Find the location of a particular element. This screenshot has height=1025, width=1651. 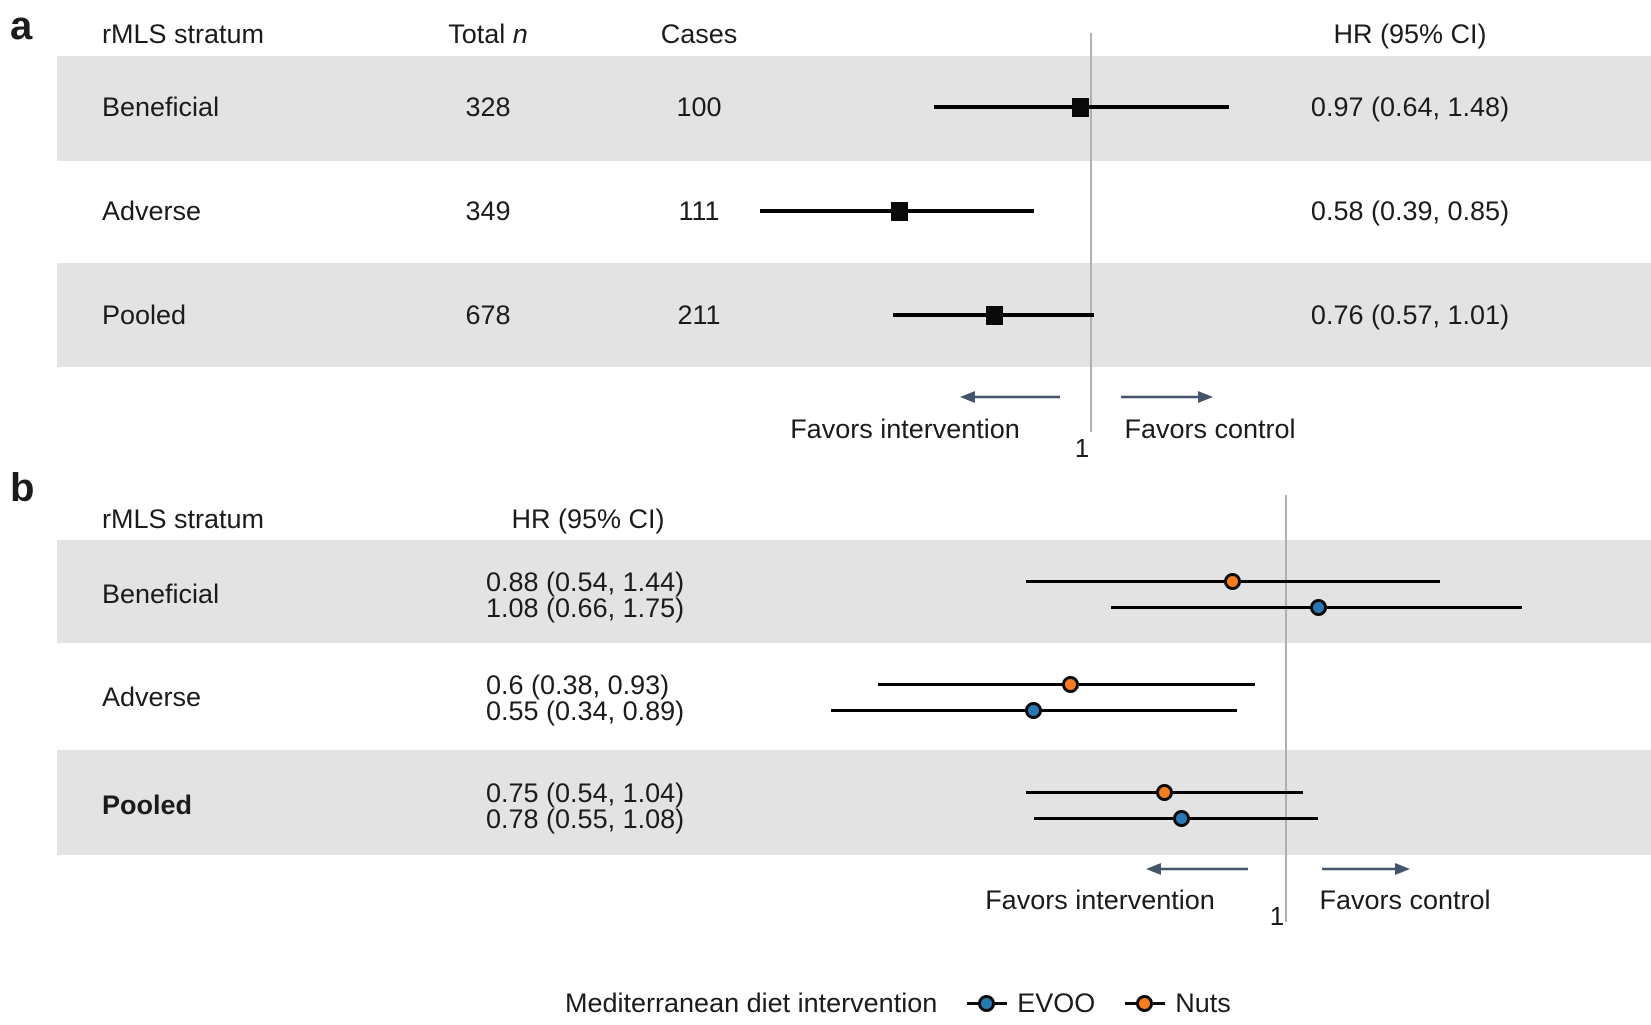

nuts-marker-icon is located at coordinates (1145, 1003).